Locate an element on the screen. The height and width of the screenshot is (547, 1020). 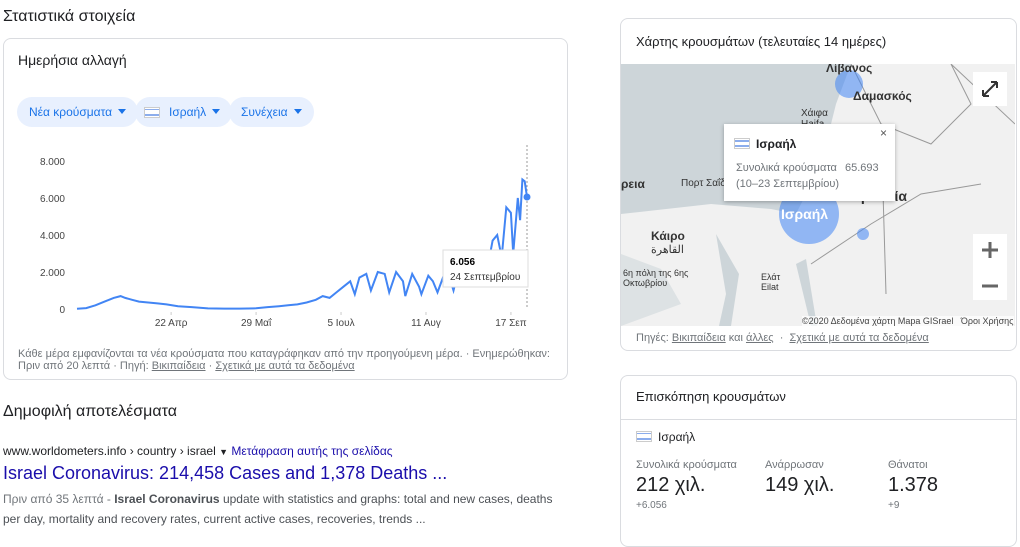
x-tick-label: 5 Ιουλ is located at coordinates (340, 323).